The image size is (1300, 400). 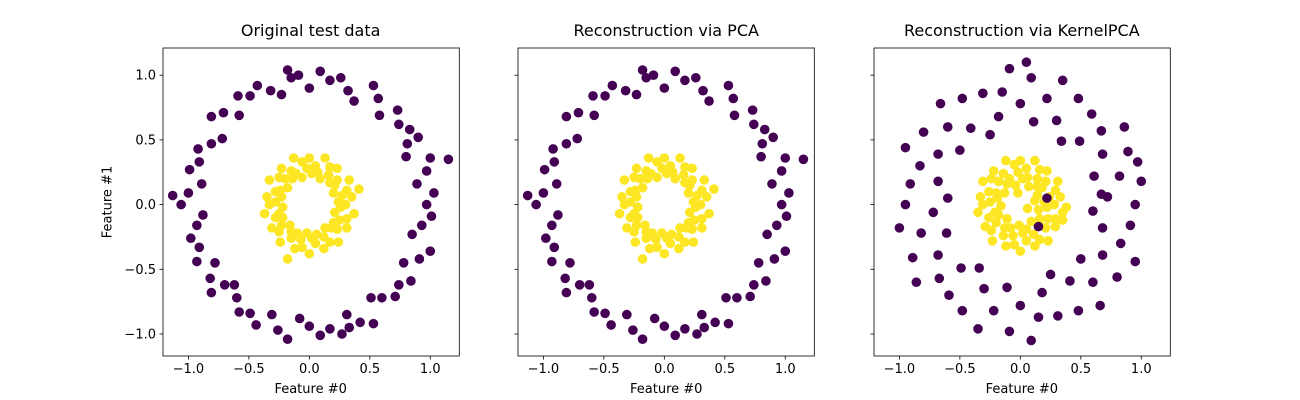 I want to click on y-axis-label: Feature #1, so click(x=107, y=202).